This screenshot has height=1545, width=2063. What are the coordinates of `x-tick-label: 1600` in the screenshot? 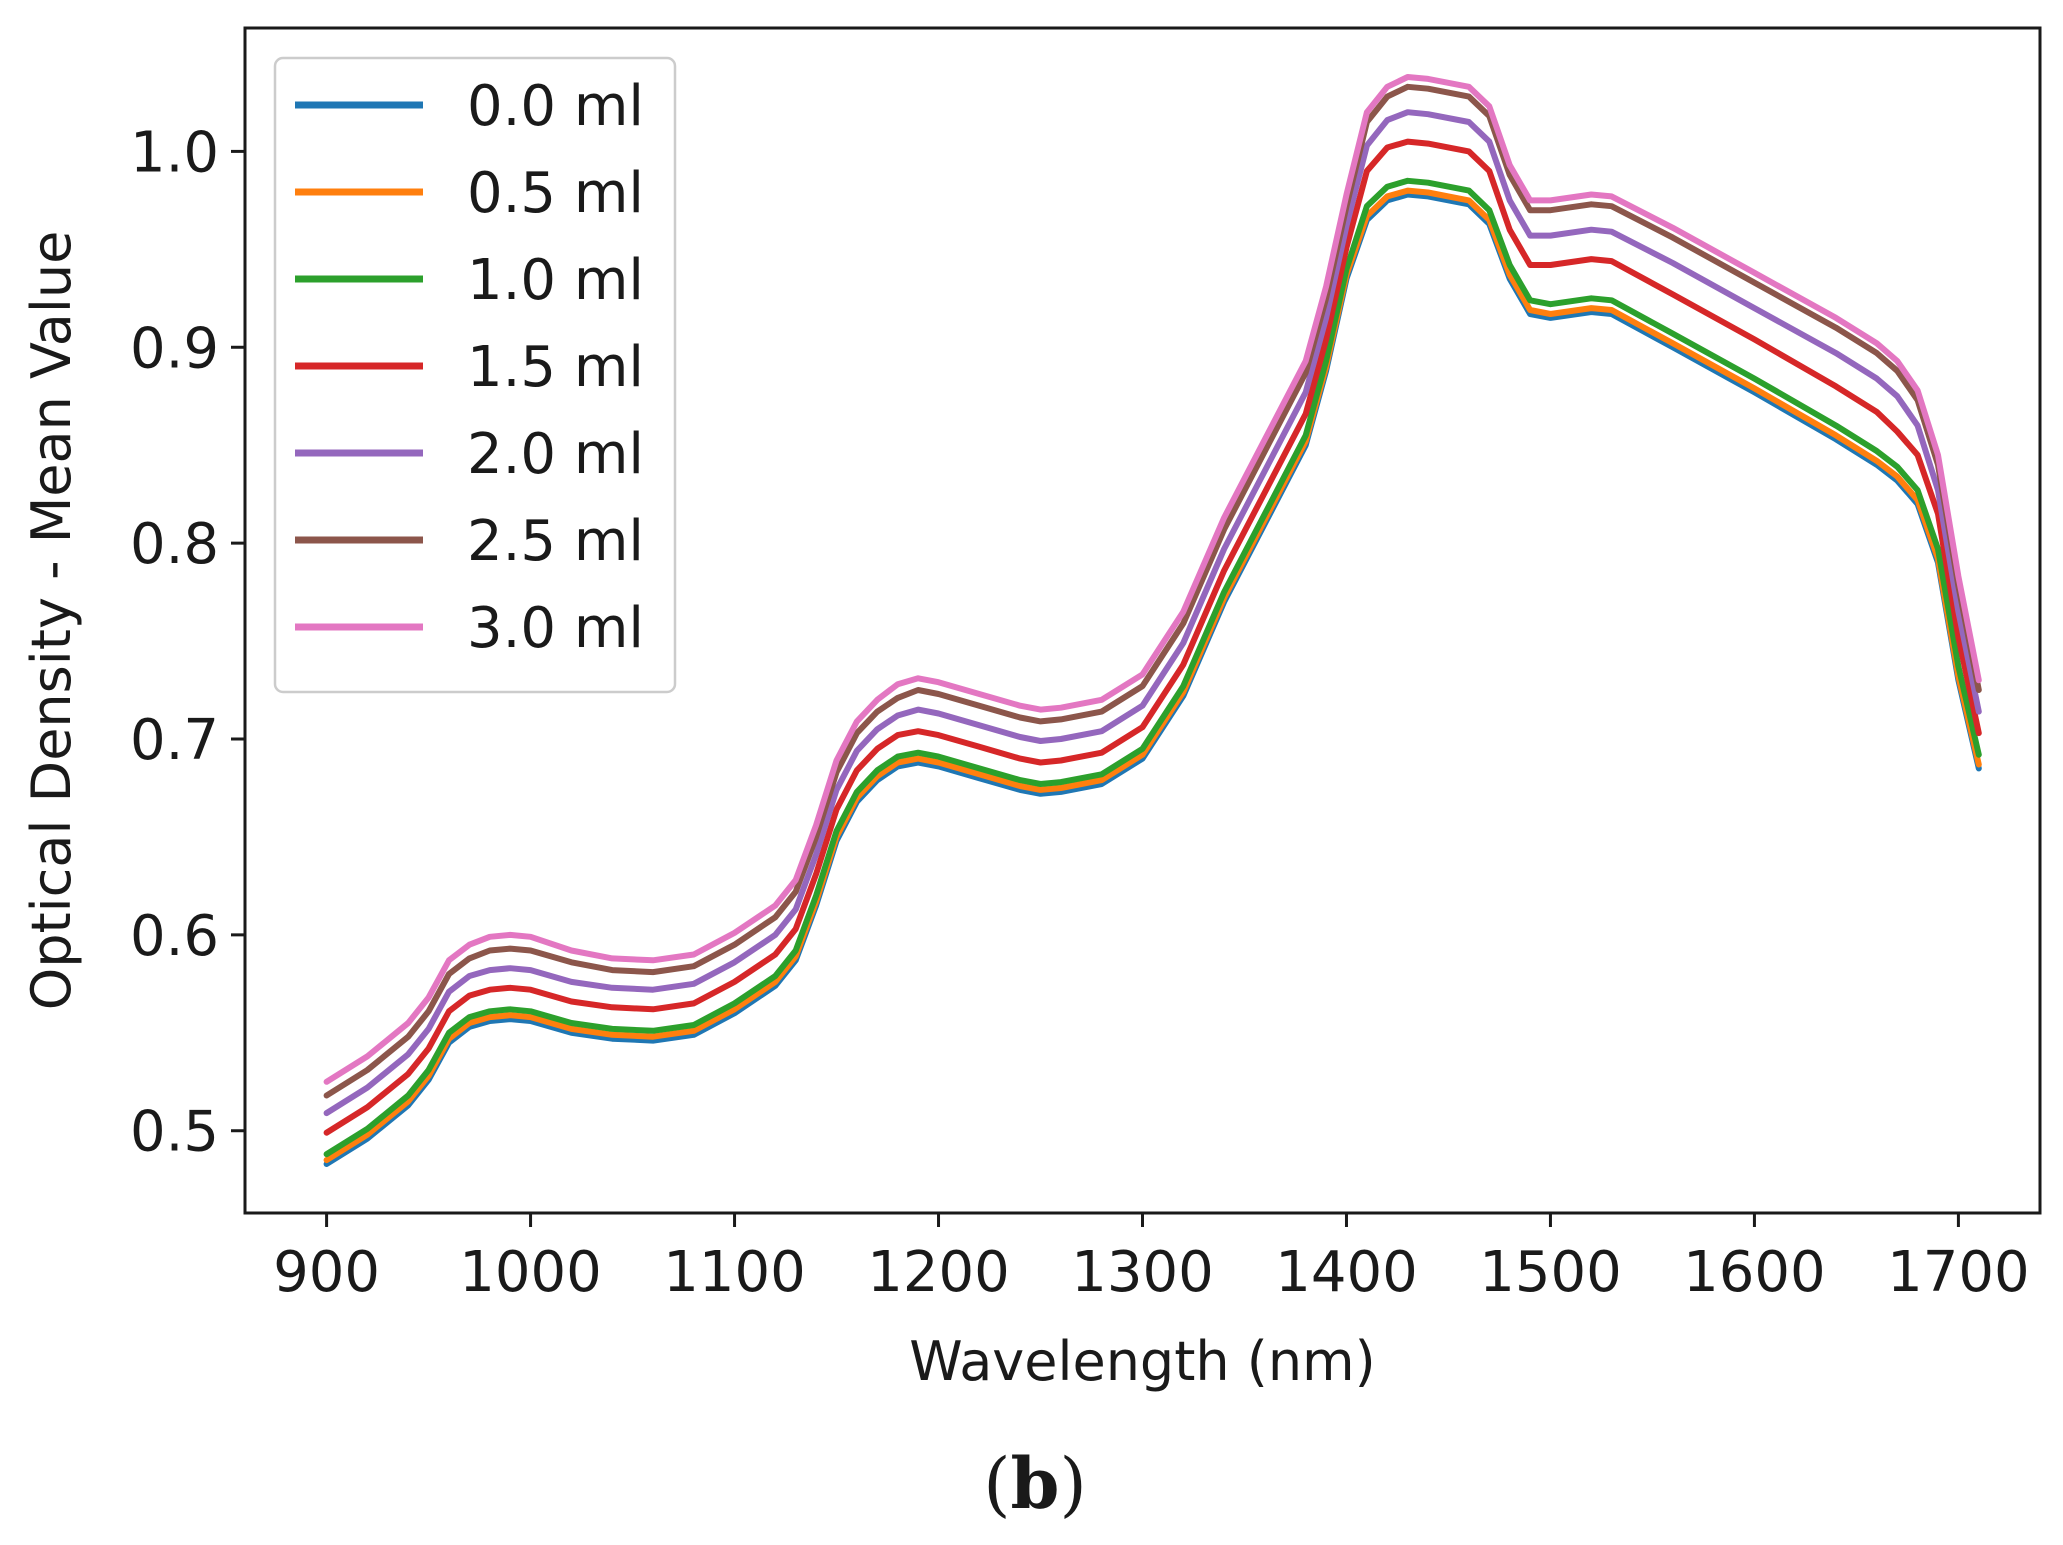 It's located at (1754, 1272).